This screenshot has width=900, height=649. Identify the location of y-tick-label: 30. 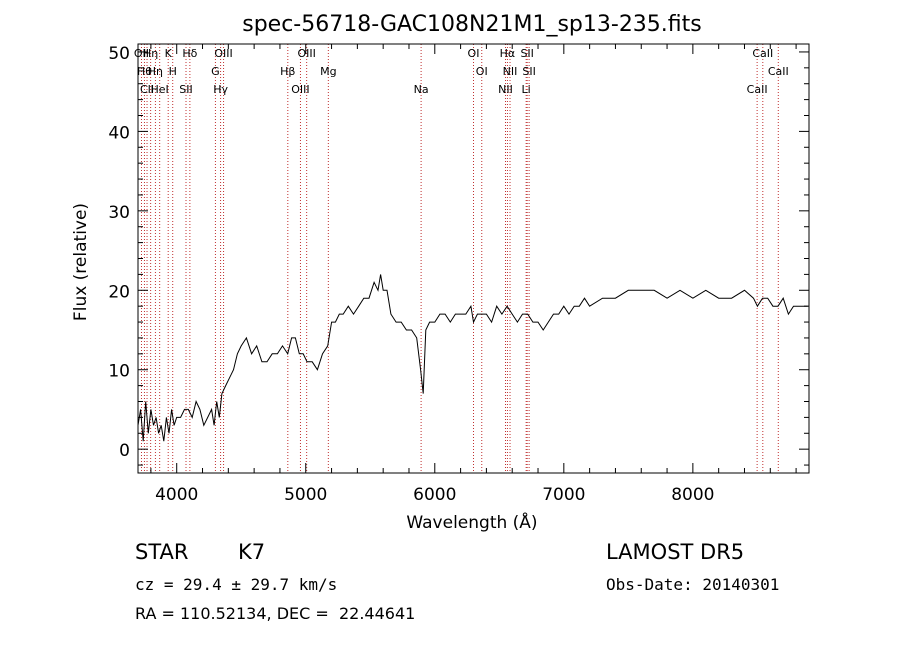
(119, 213).